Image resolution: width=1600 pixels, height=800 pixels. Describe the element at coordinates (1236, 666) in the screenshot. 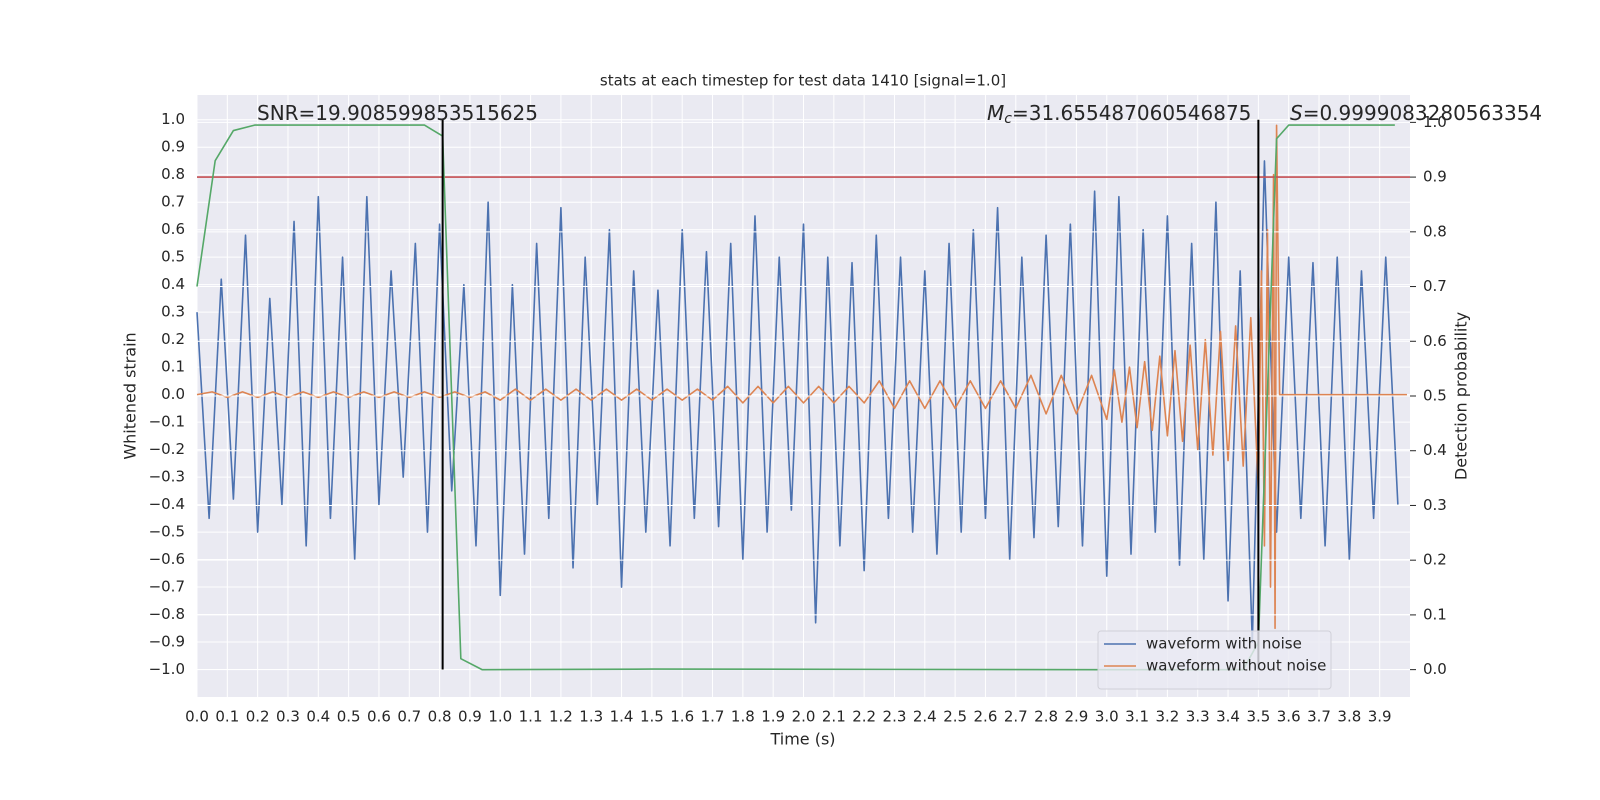

I see `legend-label: waveform without noise` at that location.